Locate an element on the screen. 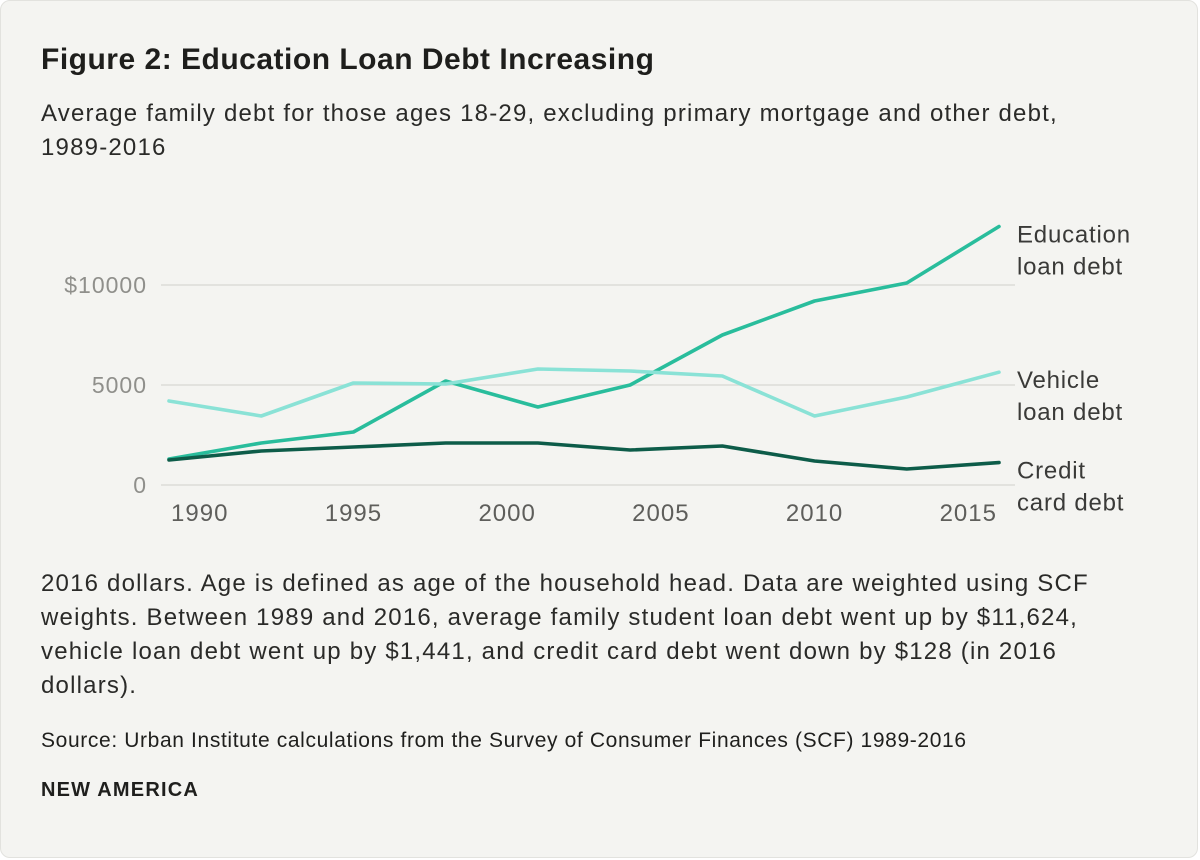  x-axis-tick-label: 2015 is located at coordinates (968, 513).